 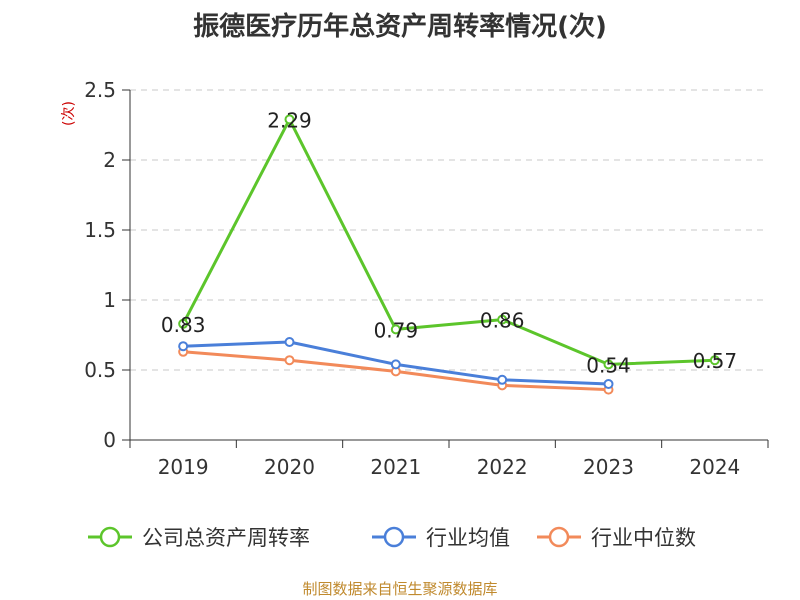 What do you see at coordinates (468, 538) in the screenshot?
I see `legend-label: 行业均值` at bounding box center [468, 538].